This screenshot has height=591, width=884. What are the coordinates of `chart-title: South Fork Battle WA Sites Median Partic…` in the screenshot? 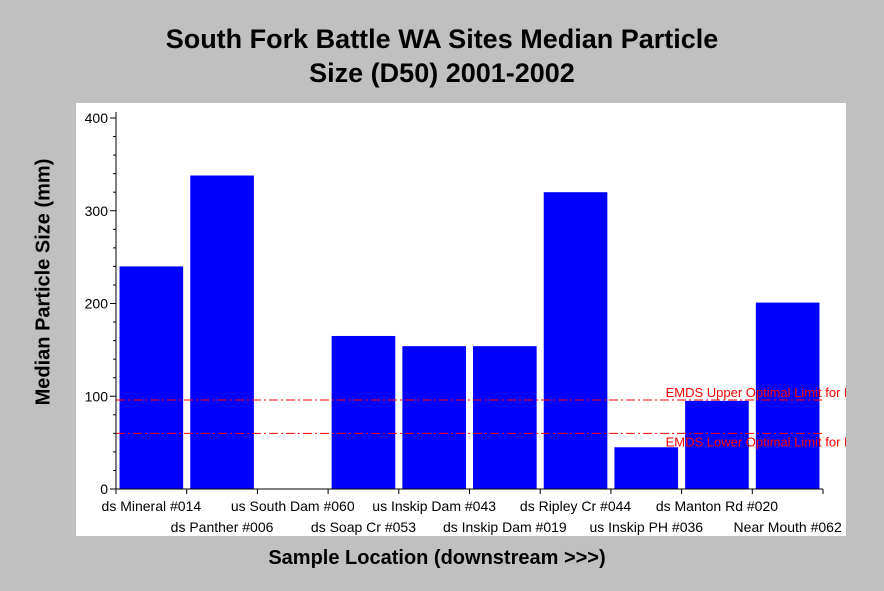 It's located at (442, 56).